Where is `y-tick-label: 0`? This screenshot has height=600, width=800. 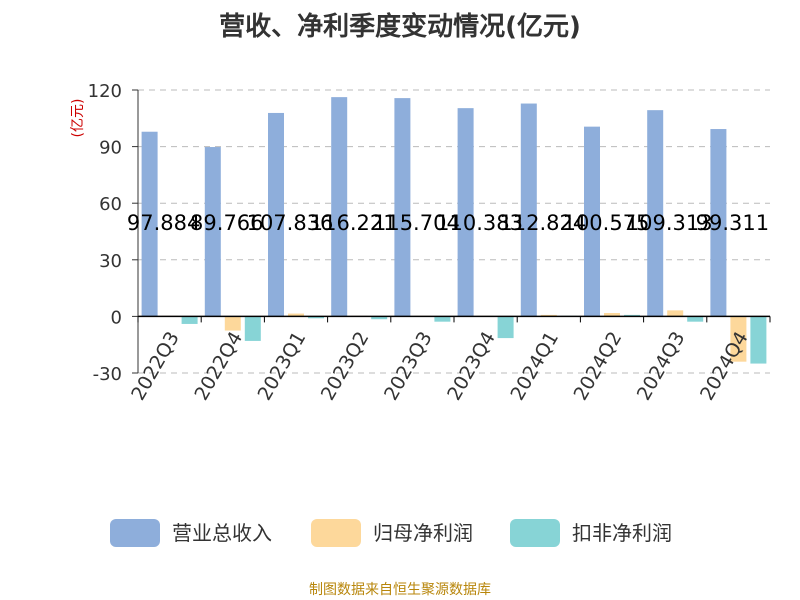 y-tick-label: 0 is located at coordinates (116, 317).